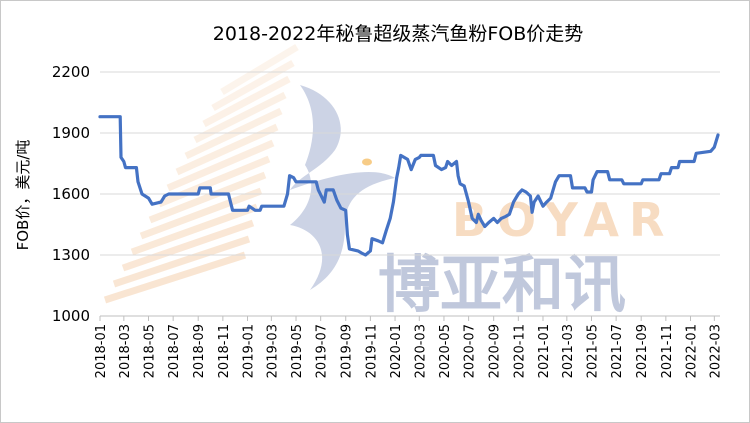 The height and width of the screenshot is (423, 750). What do you see at coordinates (272, 351) in the screenshot?
I see `x-tick-label: 2019-03` at bounding box center [272, 351].